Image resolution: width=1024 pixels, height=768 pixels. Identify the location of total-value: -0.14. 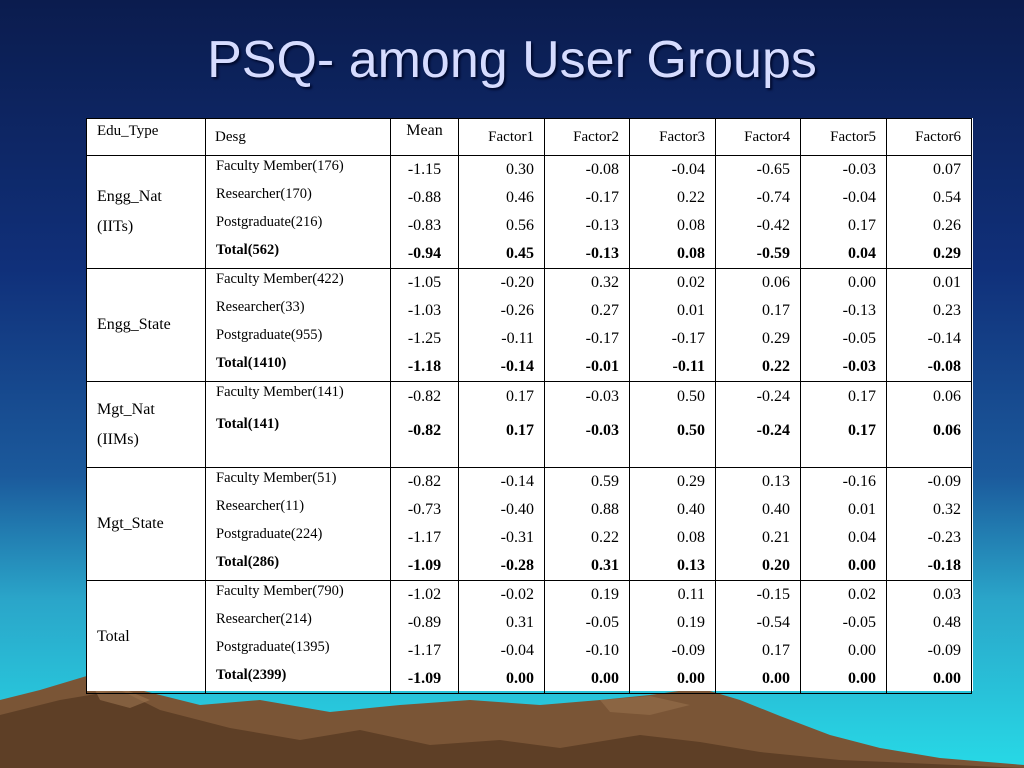
(517, 366).